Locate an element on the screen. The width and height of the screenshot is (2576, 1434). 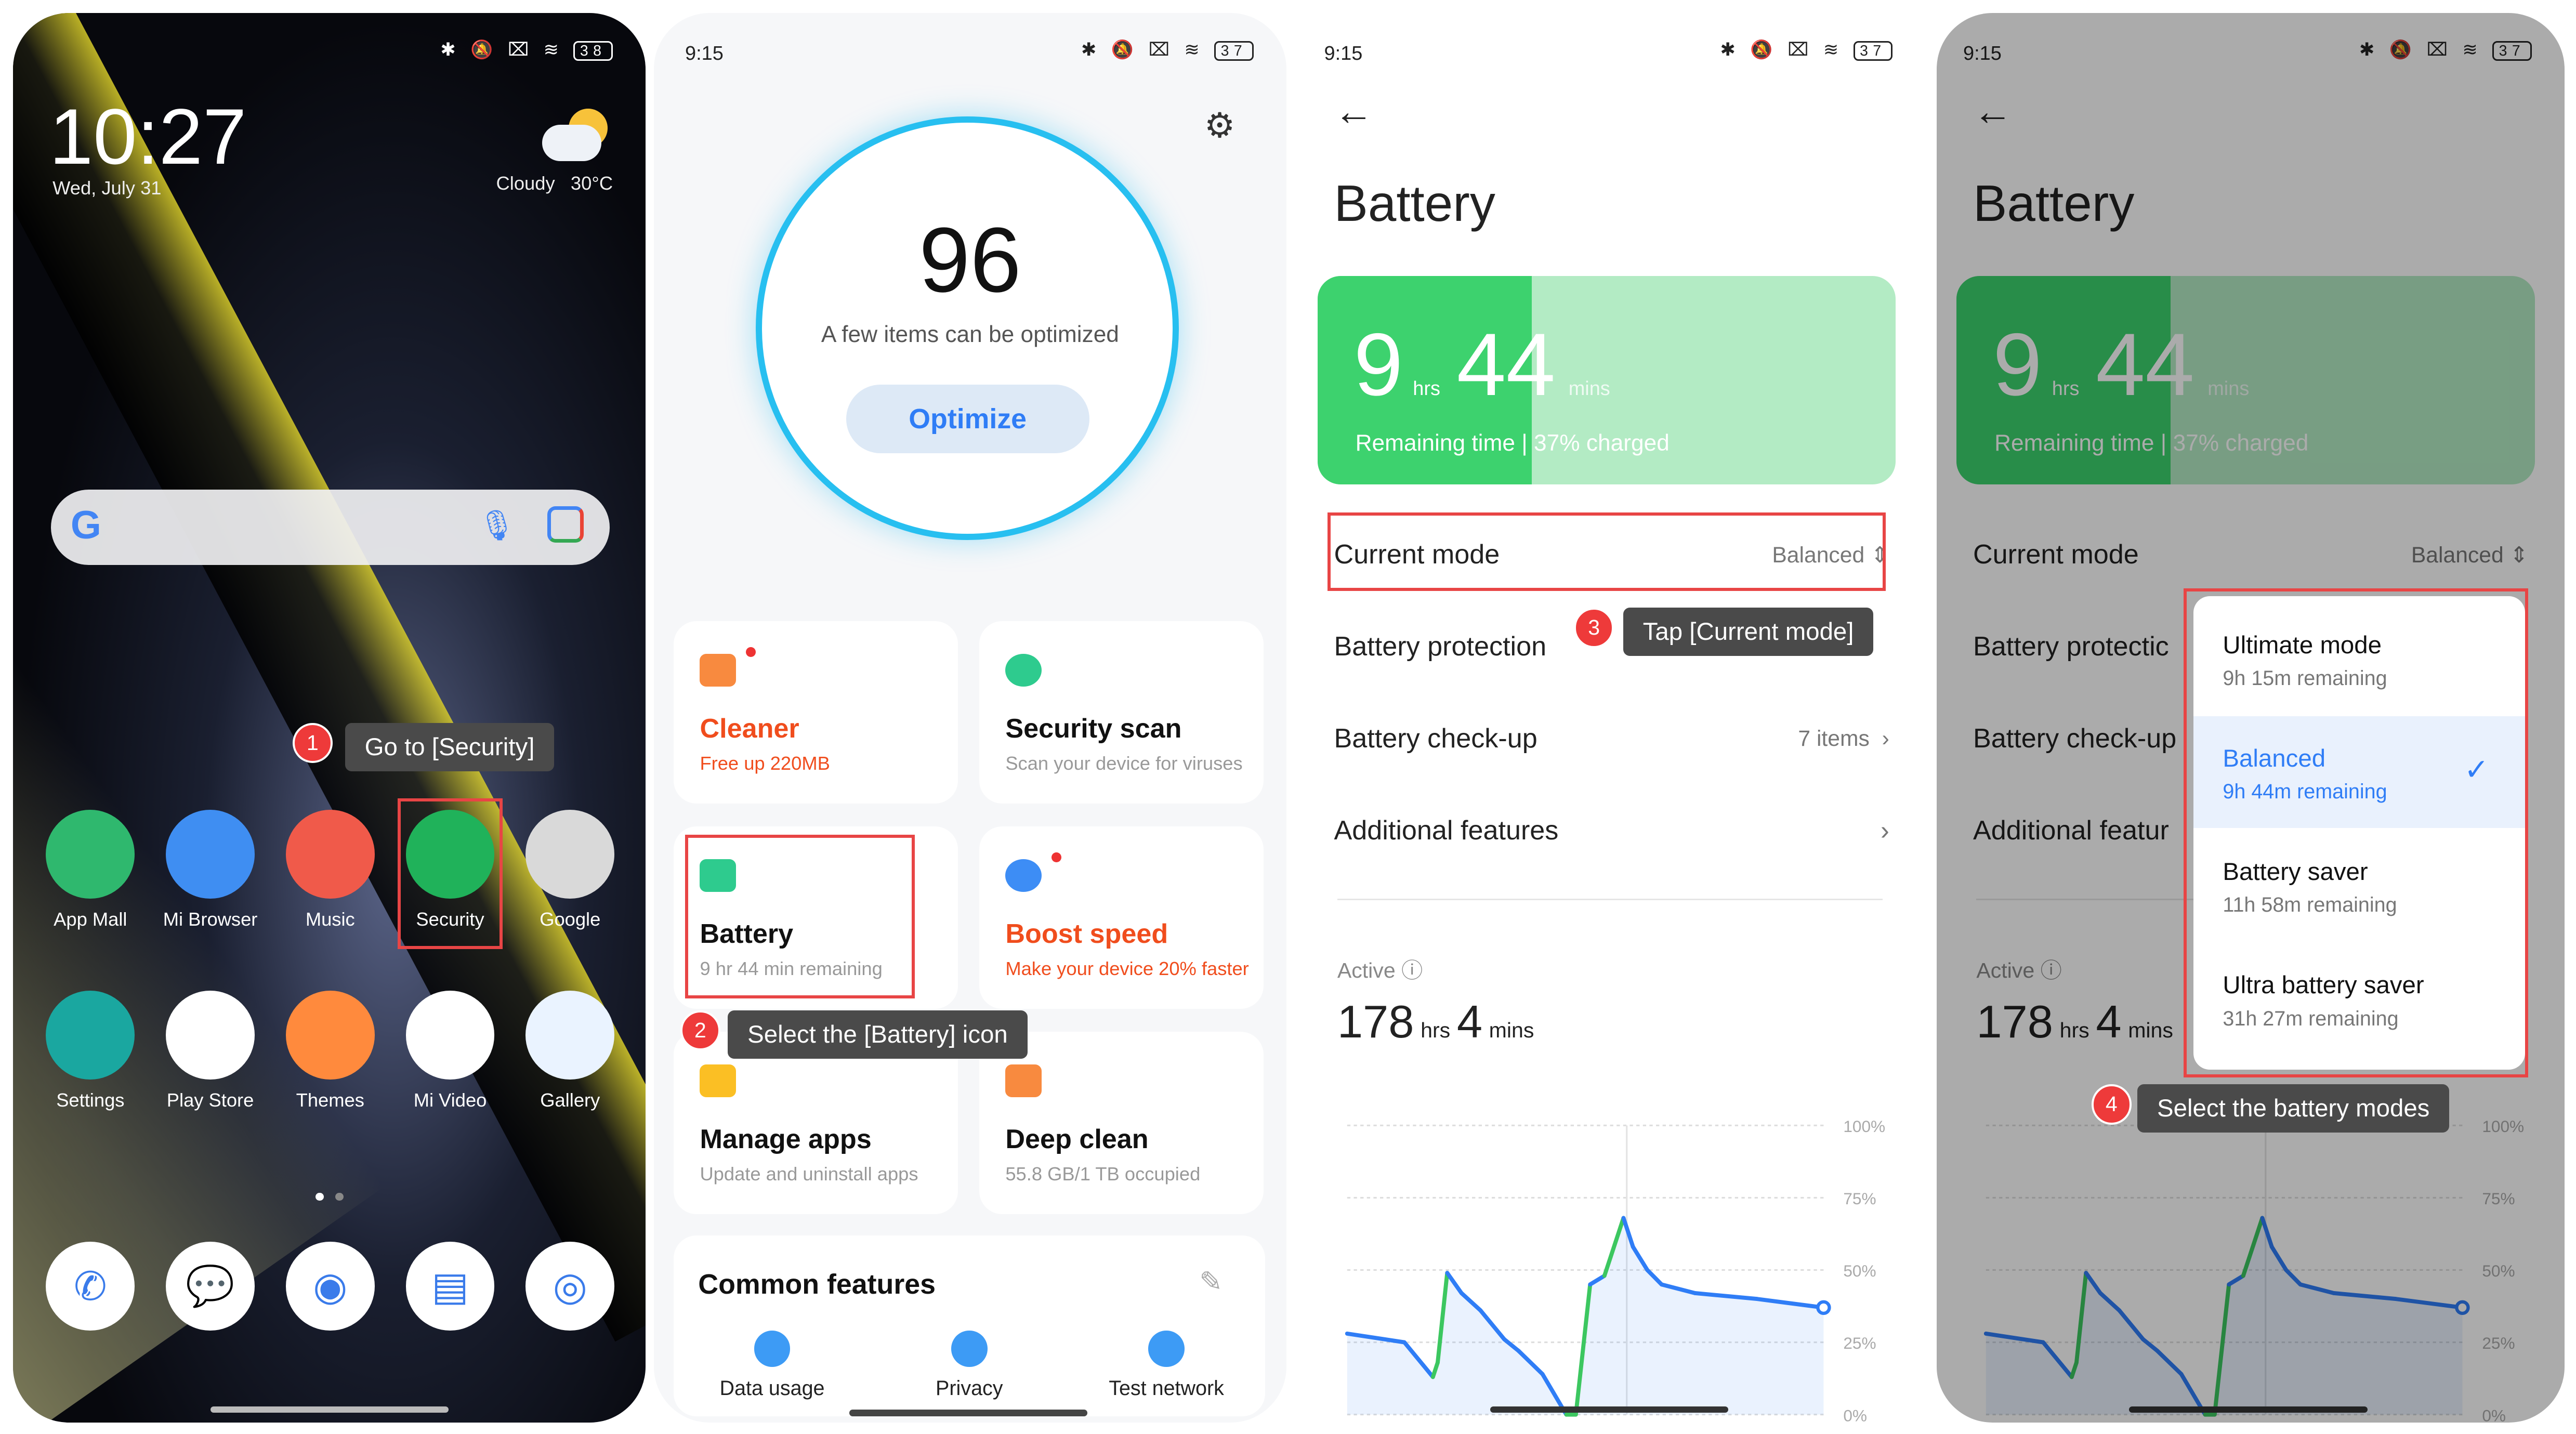
card-subtitle: Make your device 20% faster is located at coordinates (1127, 968).